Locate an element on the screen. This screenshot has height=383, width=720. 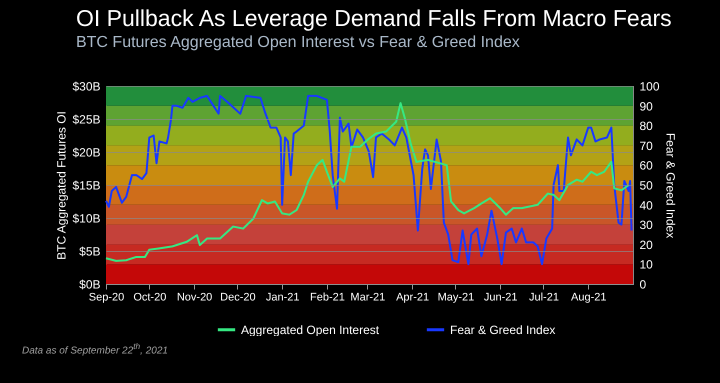
y-tick-label: $30B is located at coordinates (86, 87).